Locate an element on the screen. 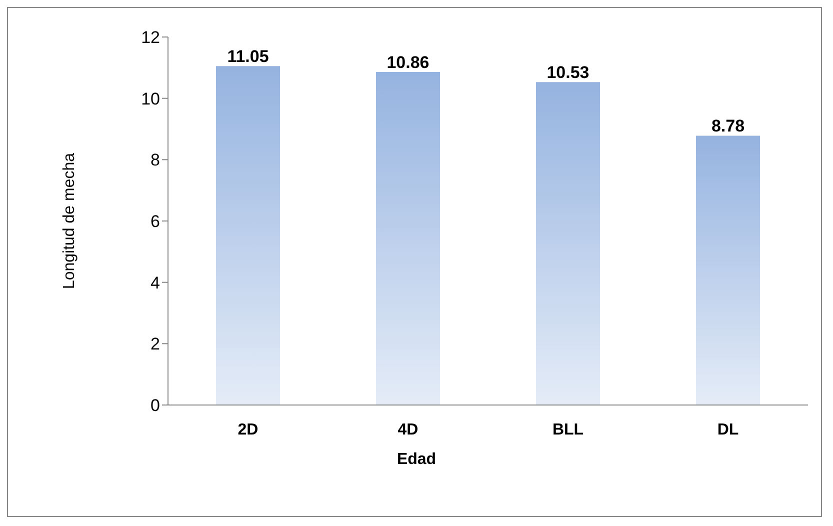 The width and height of the screenshot is (833, 526). x-tick-label: BLL is located at coordinates (568, 429).